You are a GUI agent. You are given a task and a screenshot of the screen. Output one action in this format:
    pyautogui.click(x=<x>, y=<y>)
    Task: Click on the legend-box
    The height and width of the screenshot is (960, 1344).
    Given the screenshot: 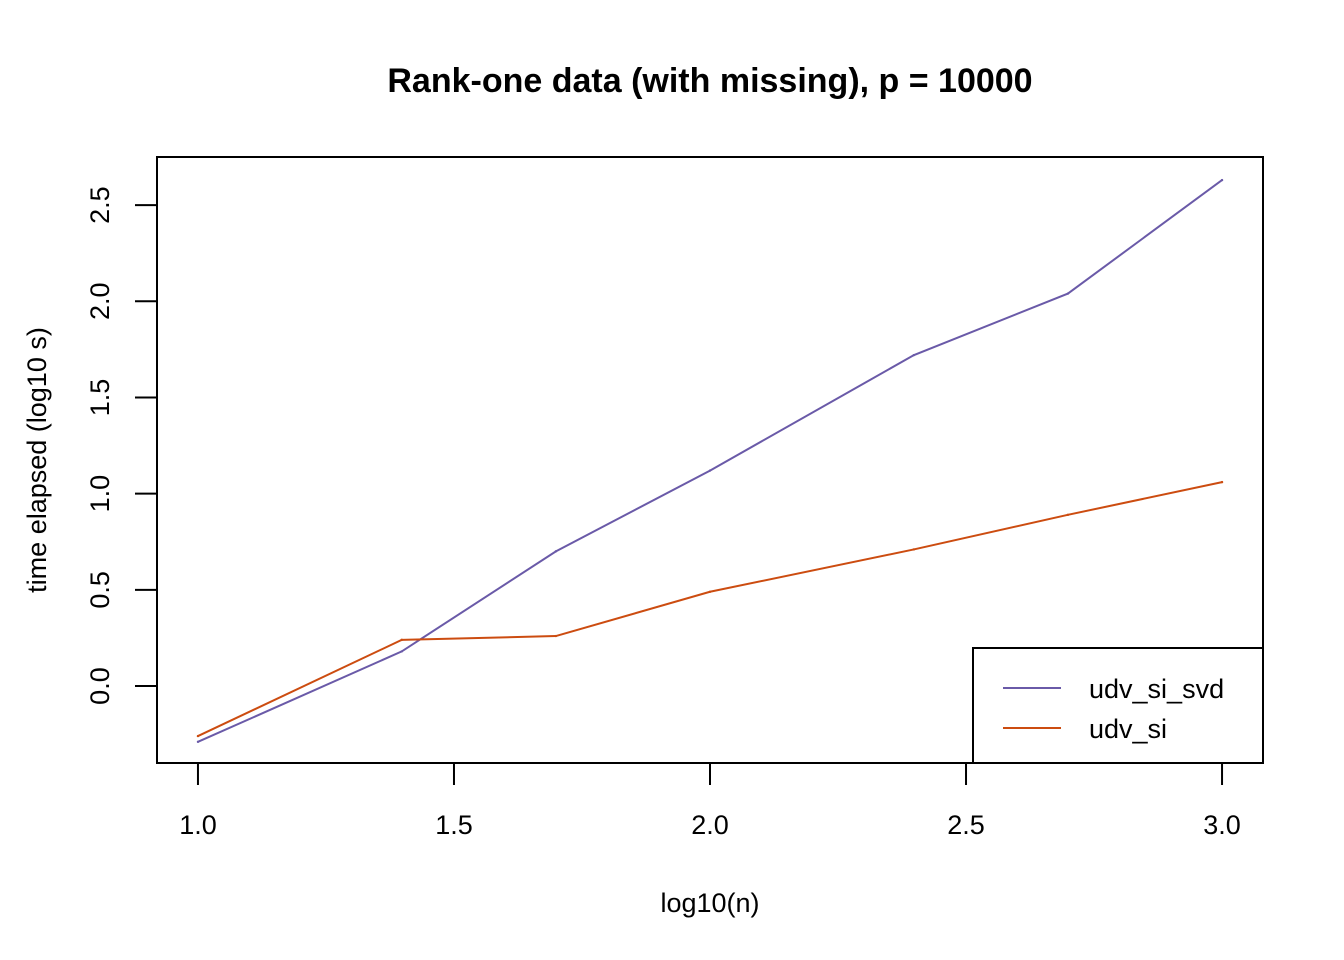 What is the action you would take?
    pyautogui.click(x=1118, y=705)
    